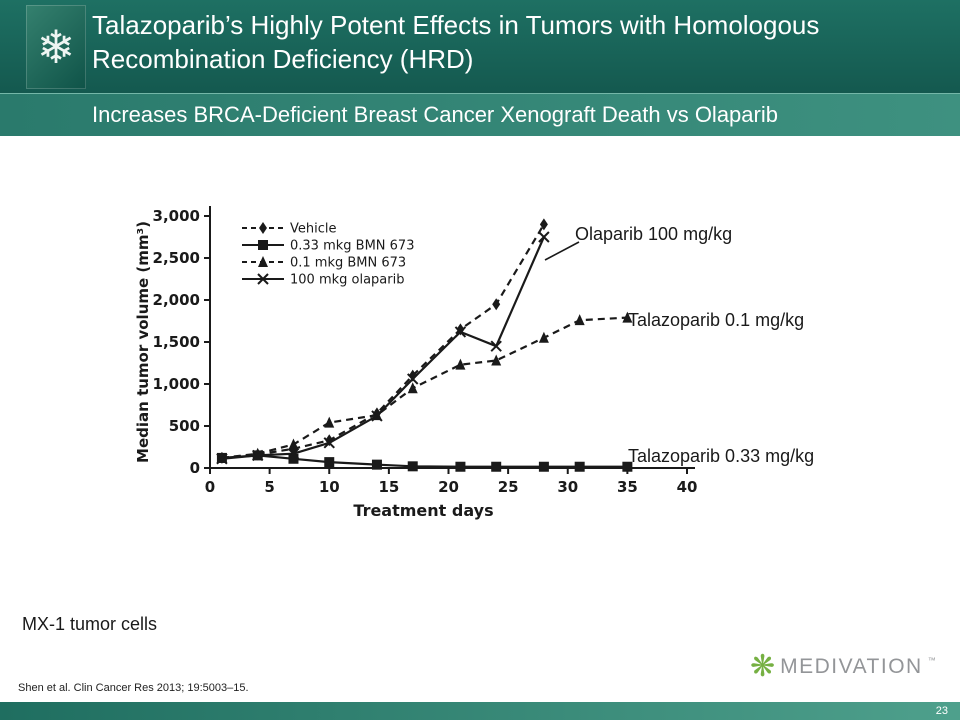 Image resolution: width=960 pixels, height=720 pixels. What do you see at coordinates (347, 280) in the screenshot?
I see `svg-text: 100 mkg olaparib` at bounding box center [347, 280].